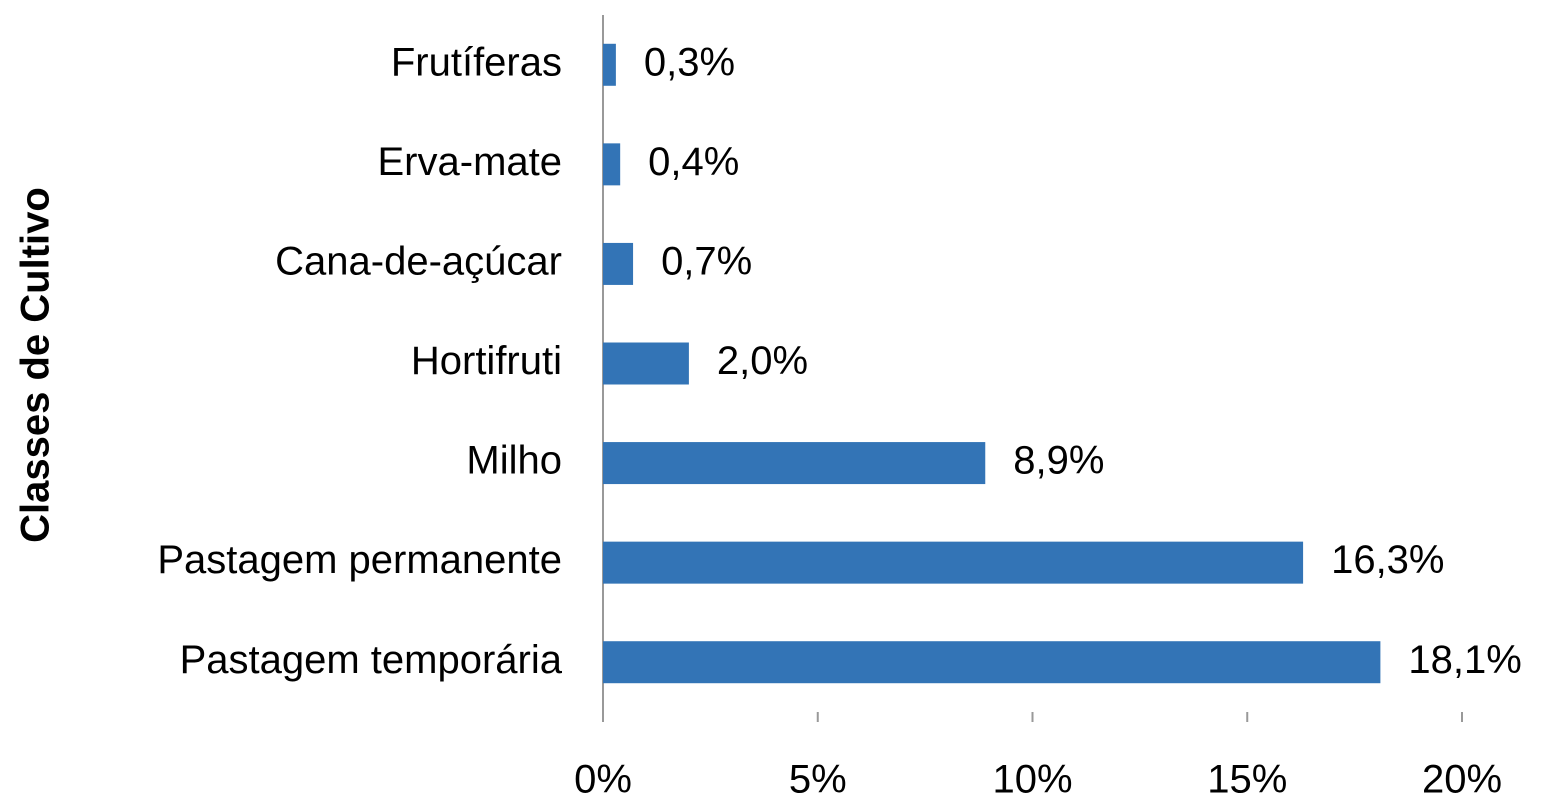  I want to click on x-tick-label: 5%, so click(818, 780).